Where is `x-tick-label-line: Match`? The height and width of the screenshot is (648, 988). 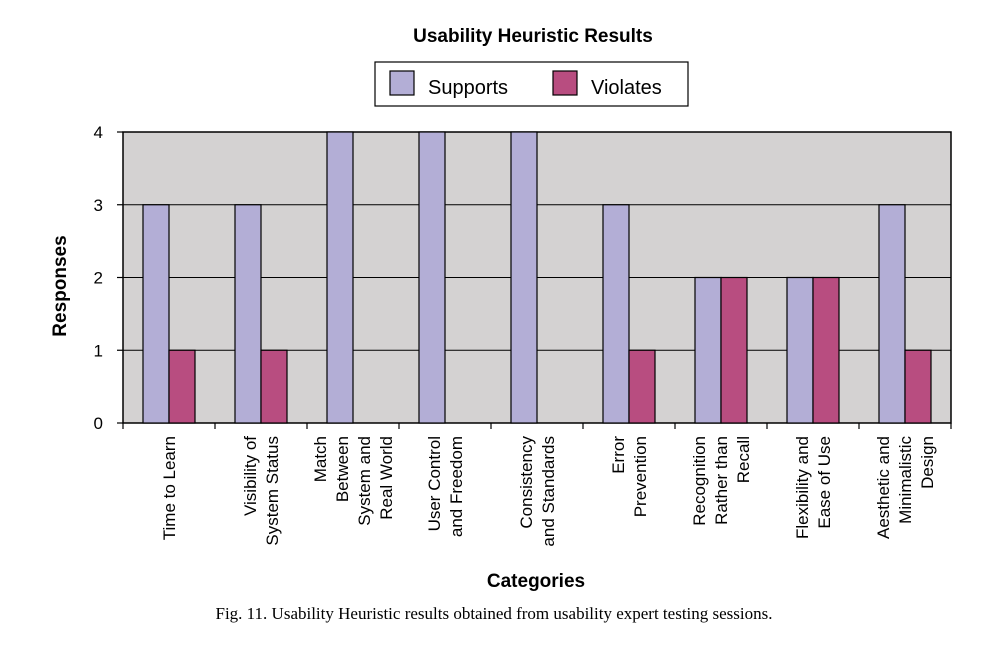
x-tick-label-line: Match is located at coordinates (320, 459).